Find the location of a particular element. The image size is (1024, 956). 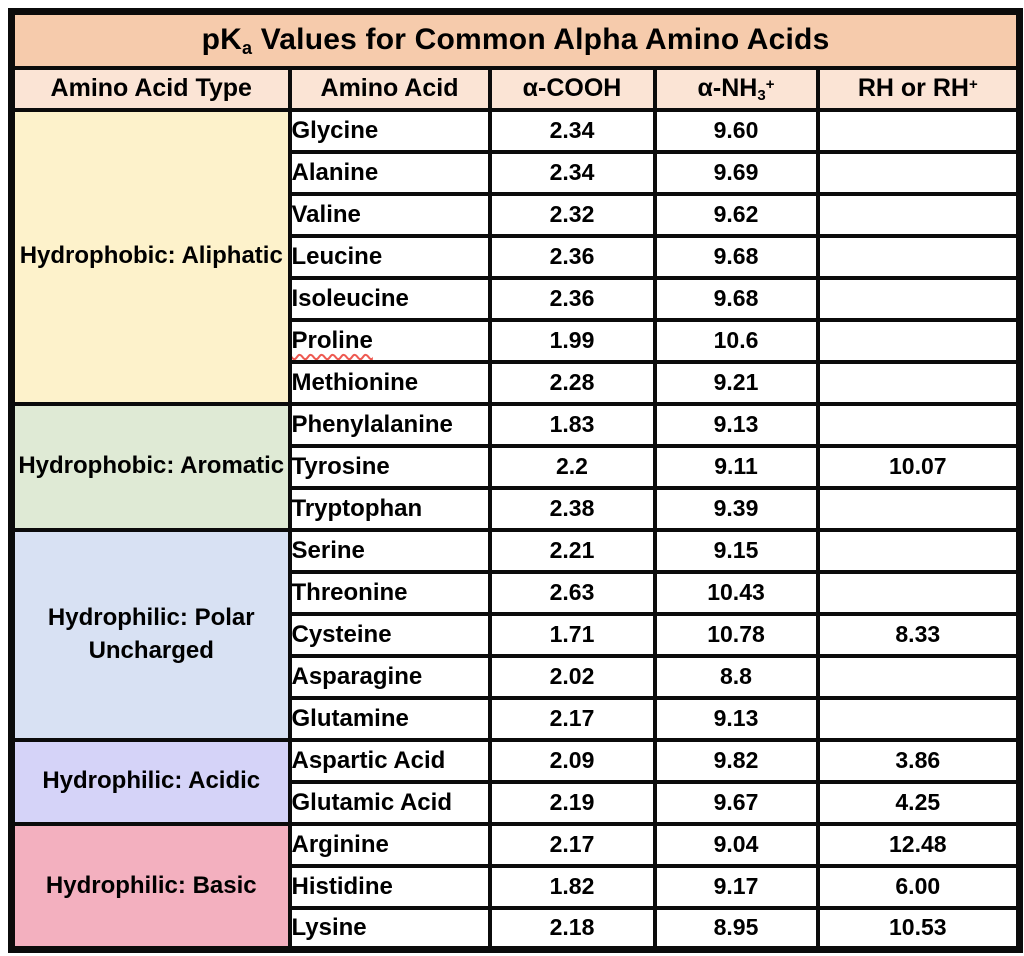

amino-acid-name: Glutamic Acid is located at coordinates (389, 802).